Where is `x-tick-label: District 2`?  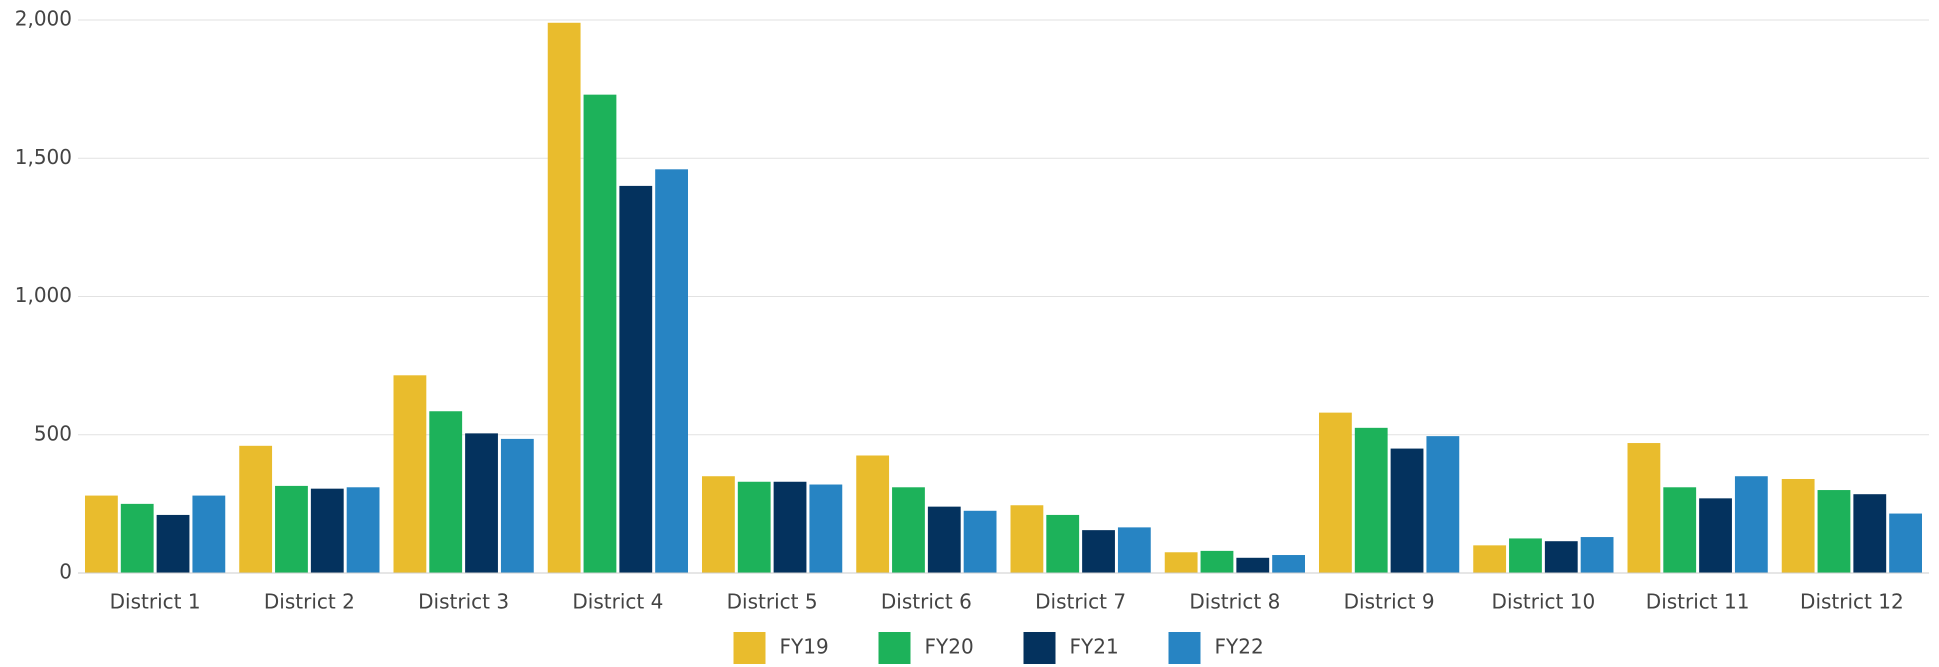 x-tick-label: District 2 is located at coordinates (309, 602).